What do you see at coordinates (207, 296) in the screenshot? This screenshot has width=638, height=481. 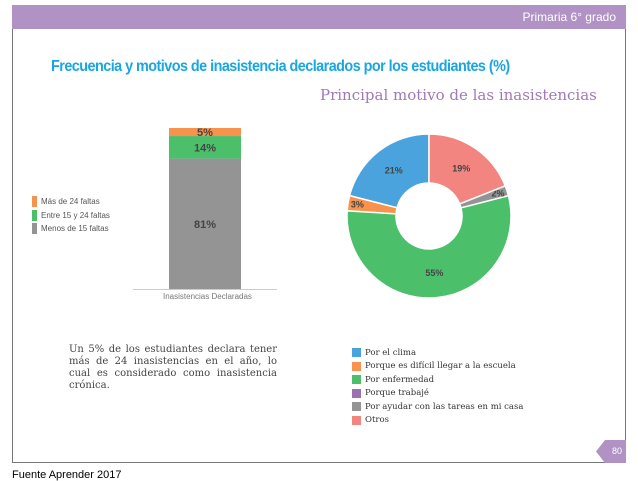 I see `bar-category-label: Inasistencias Declaradas` at bounding box center [207, 296].